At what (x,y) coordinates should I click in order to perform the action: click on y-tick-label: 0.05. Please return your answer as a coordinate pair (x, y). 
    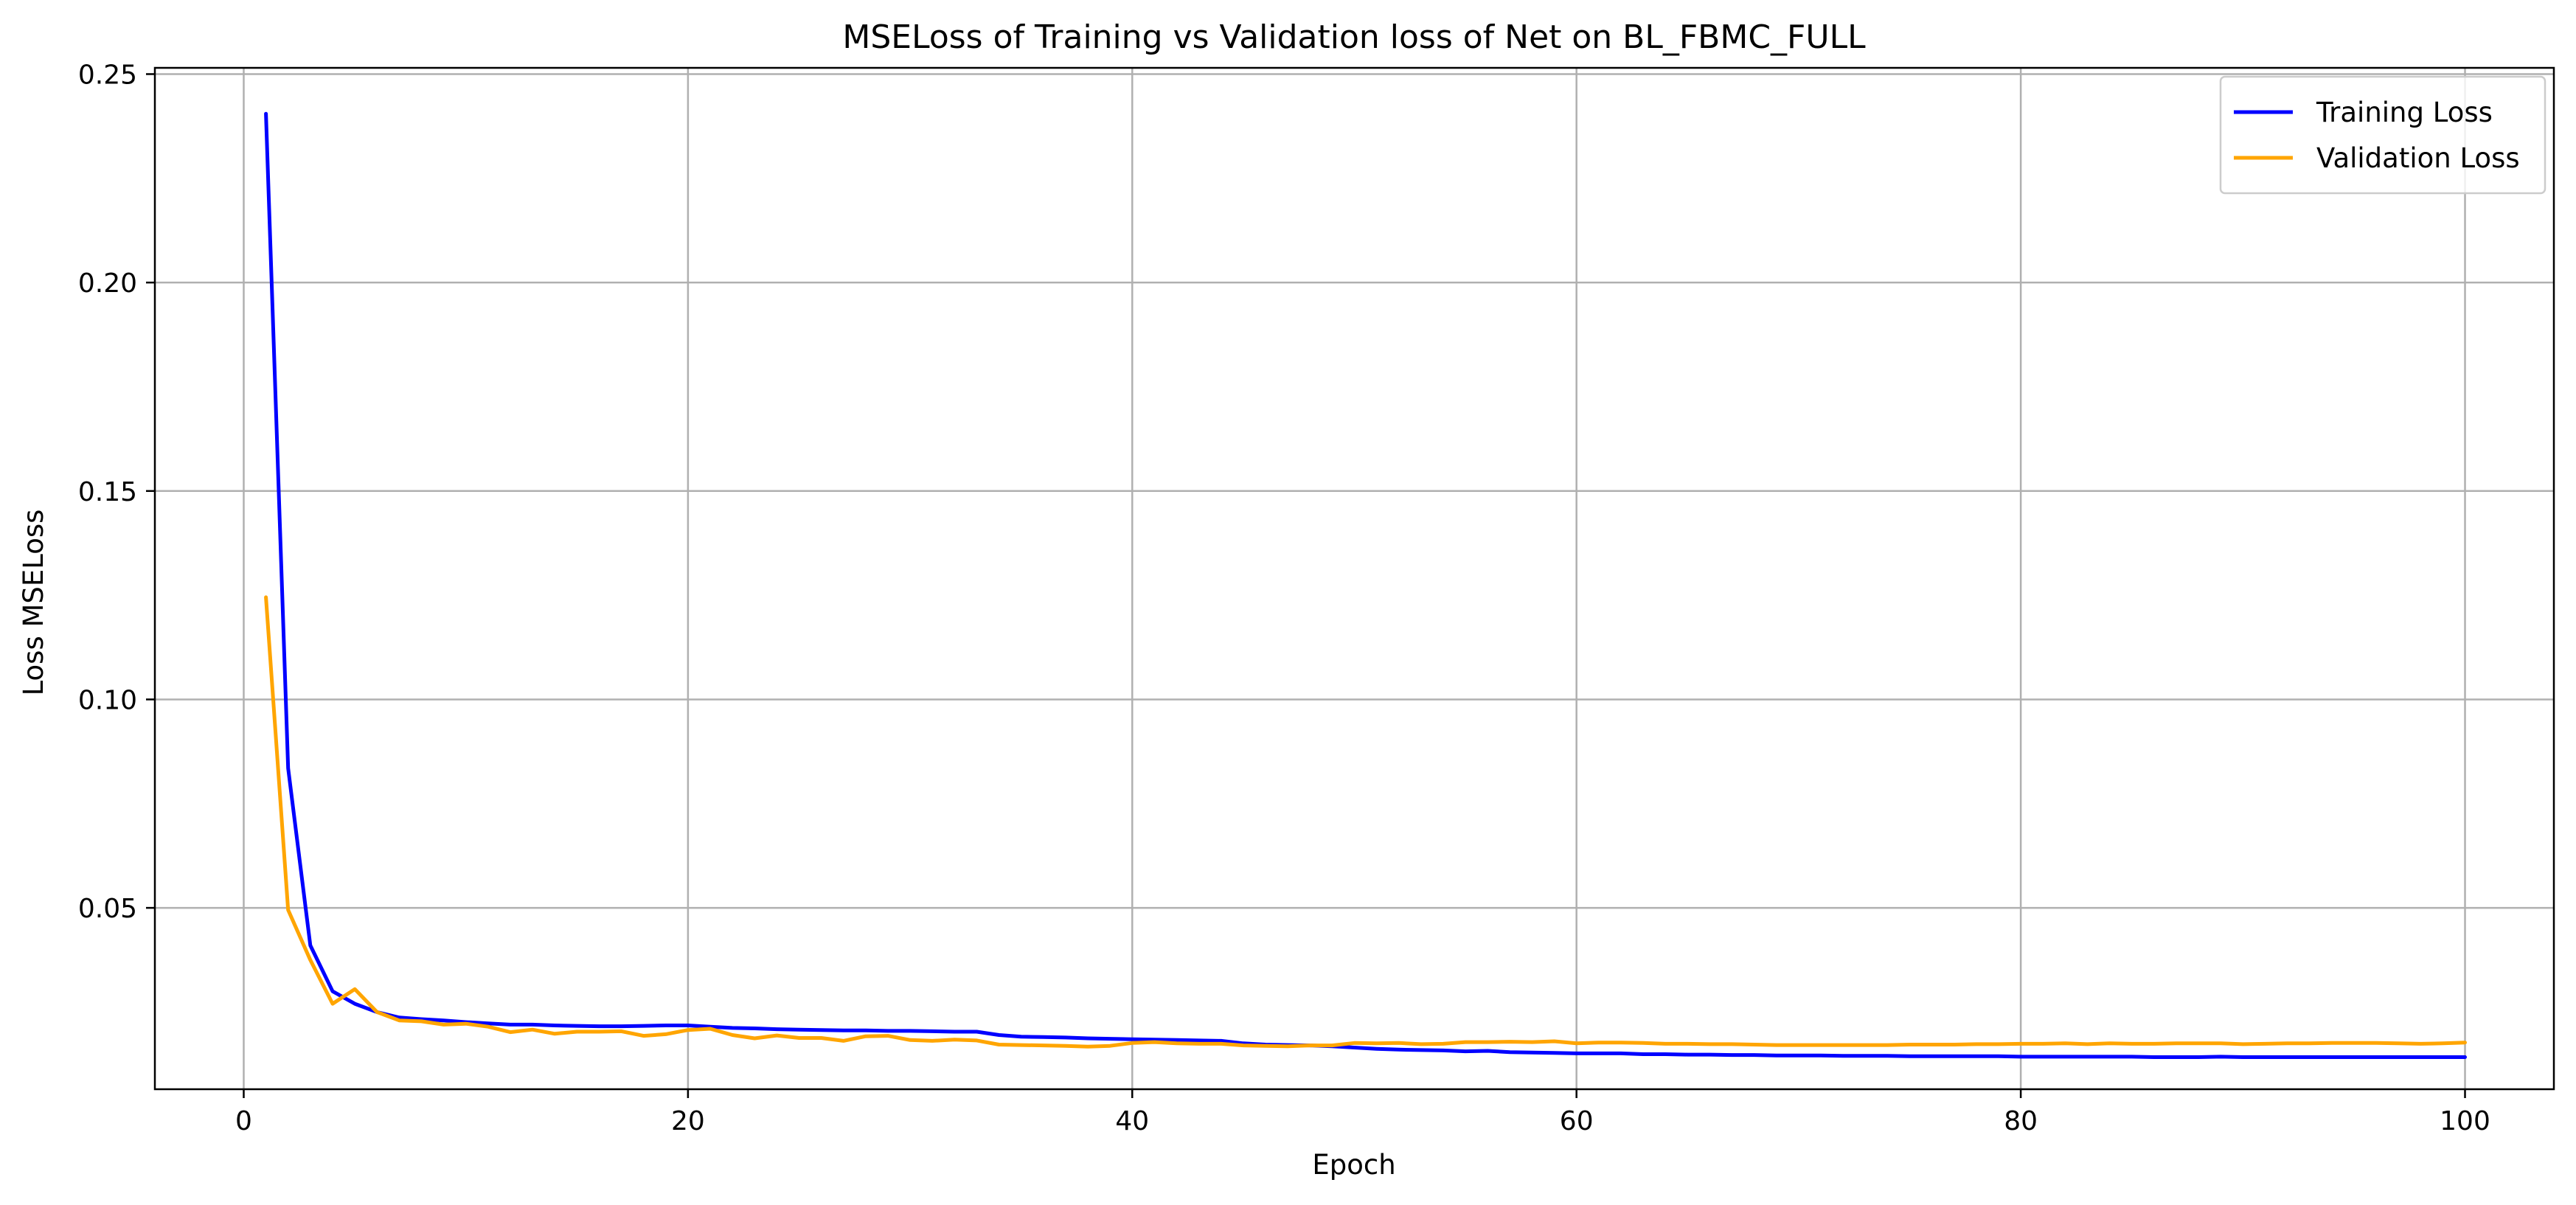
    Looking at the image, I should click on (107, 909).